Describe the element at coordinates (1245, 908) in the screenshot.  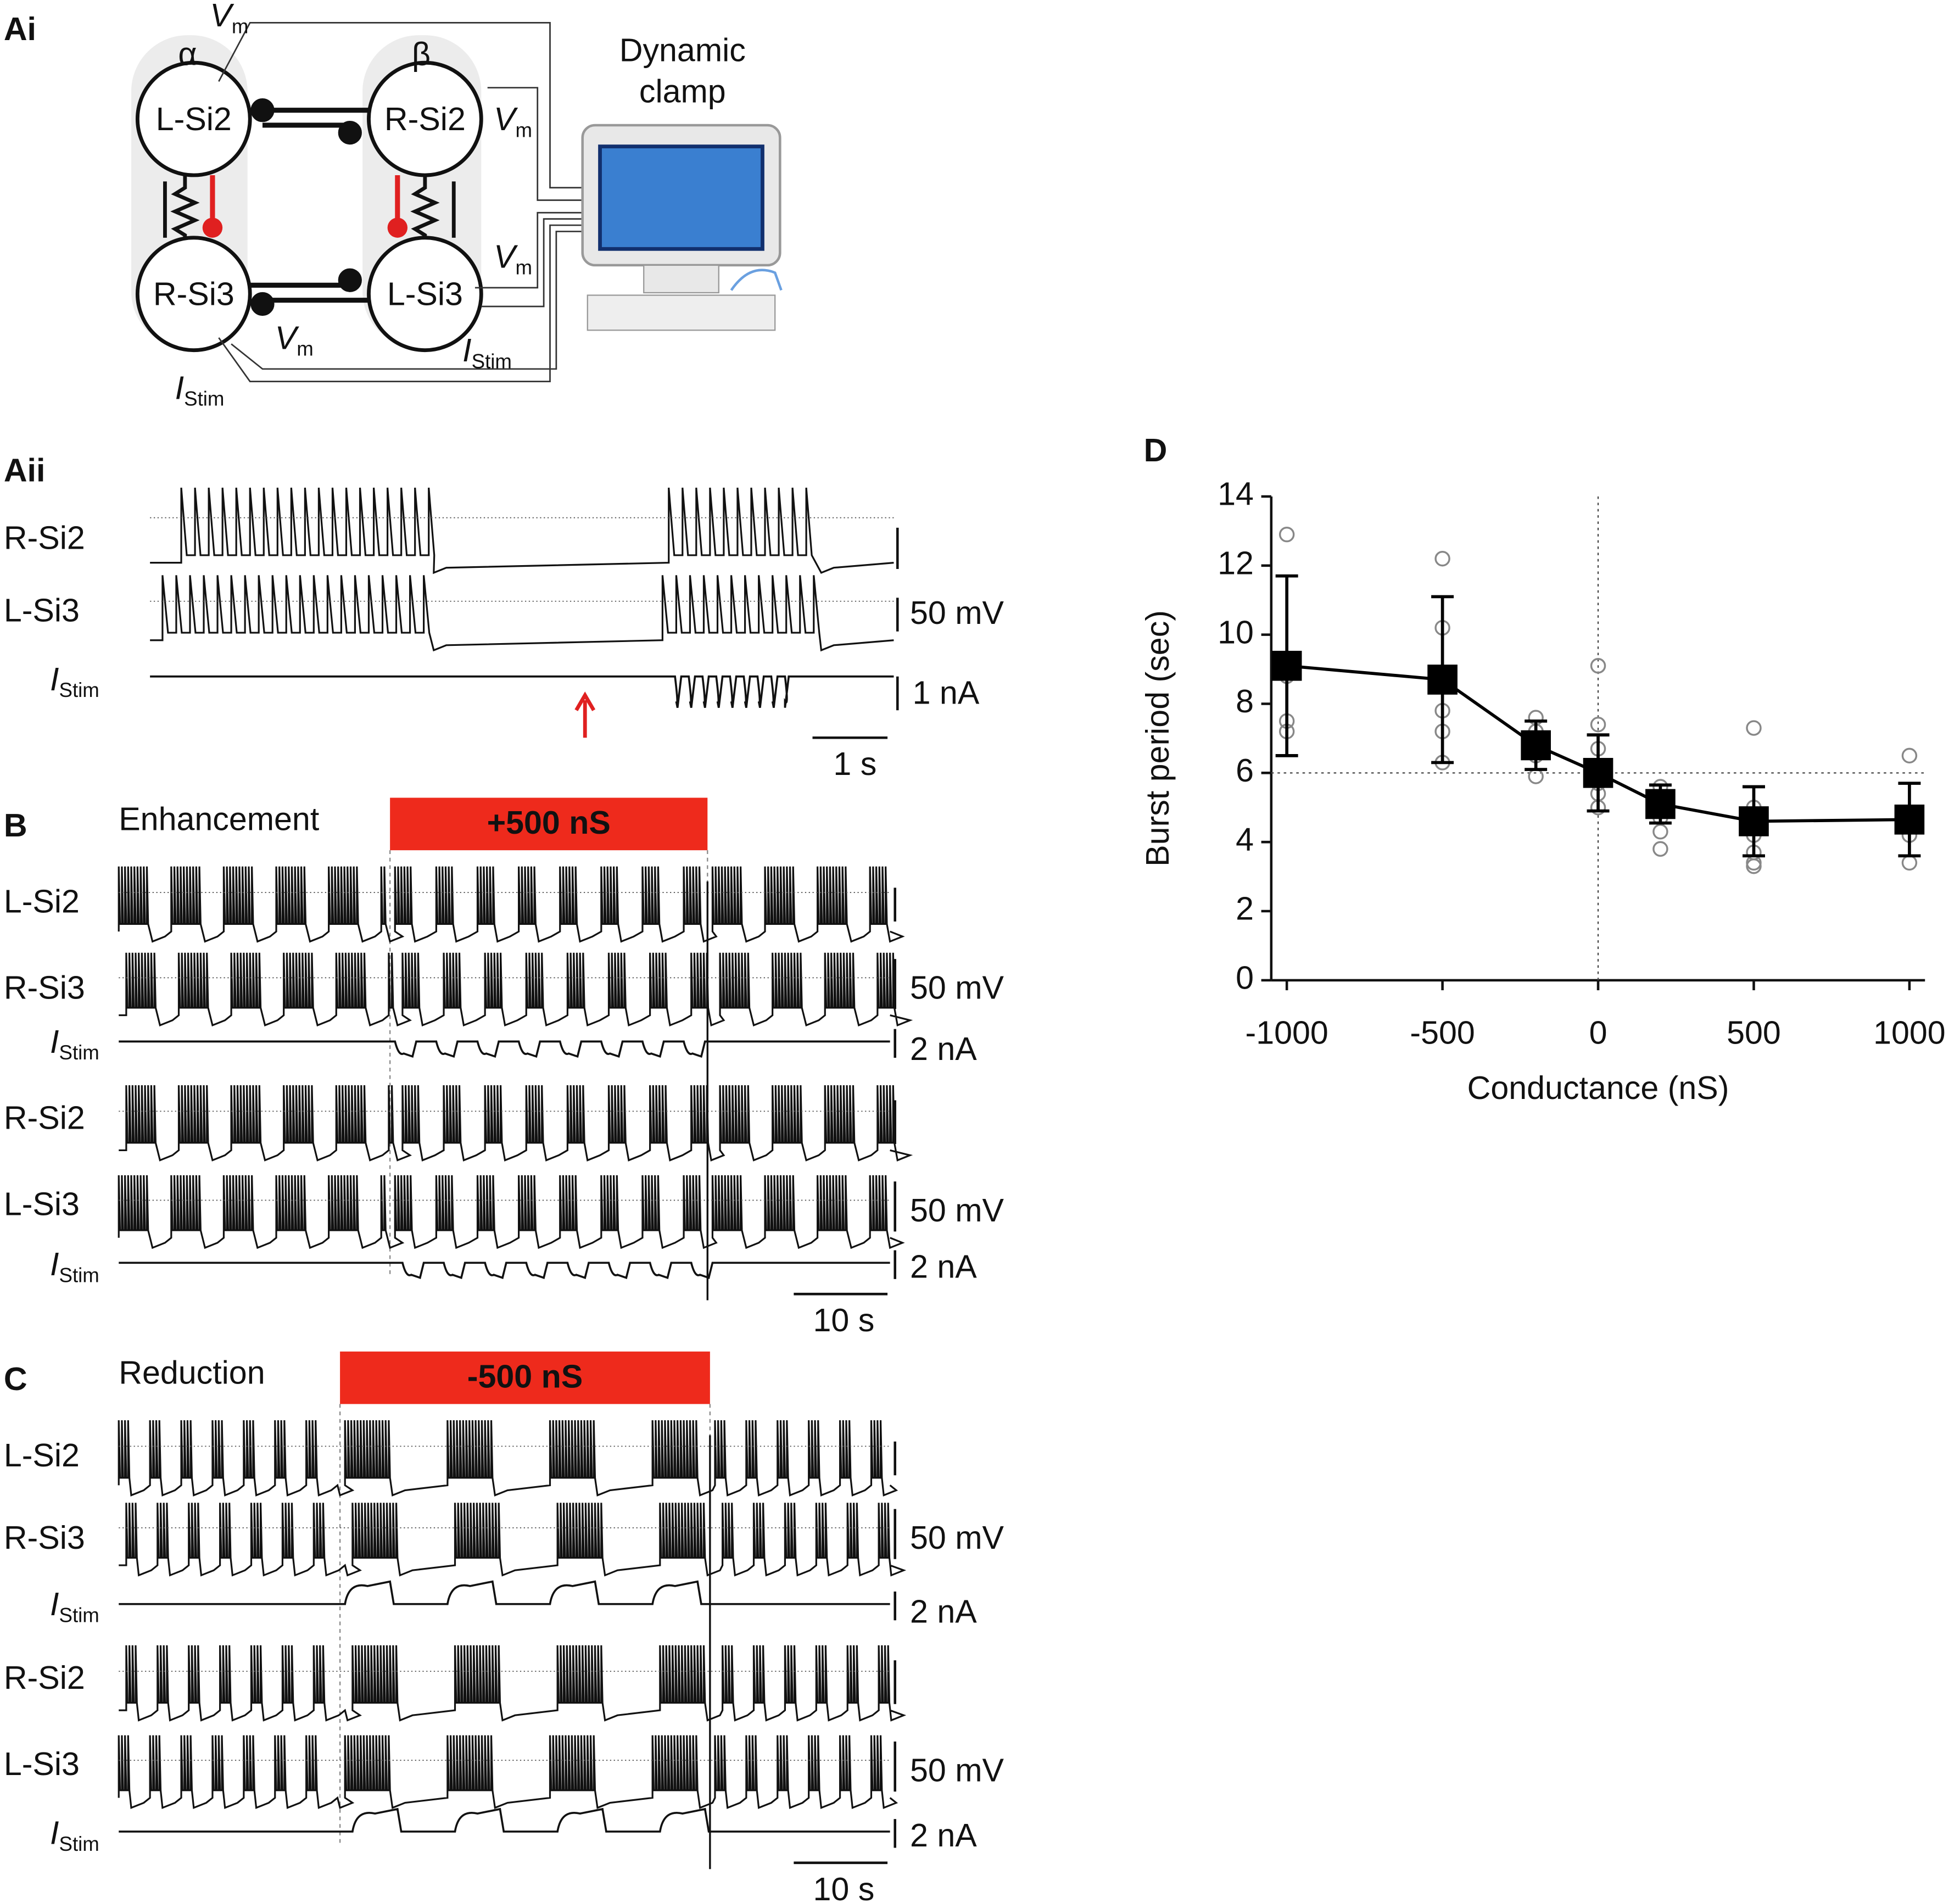
I see `y-tick-label: 2` at that location.